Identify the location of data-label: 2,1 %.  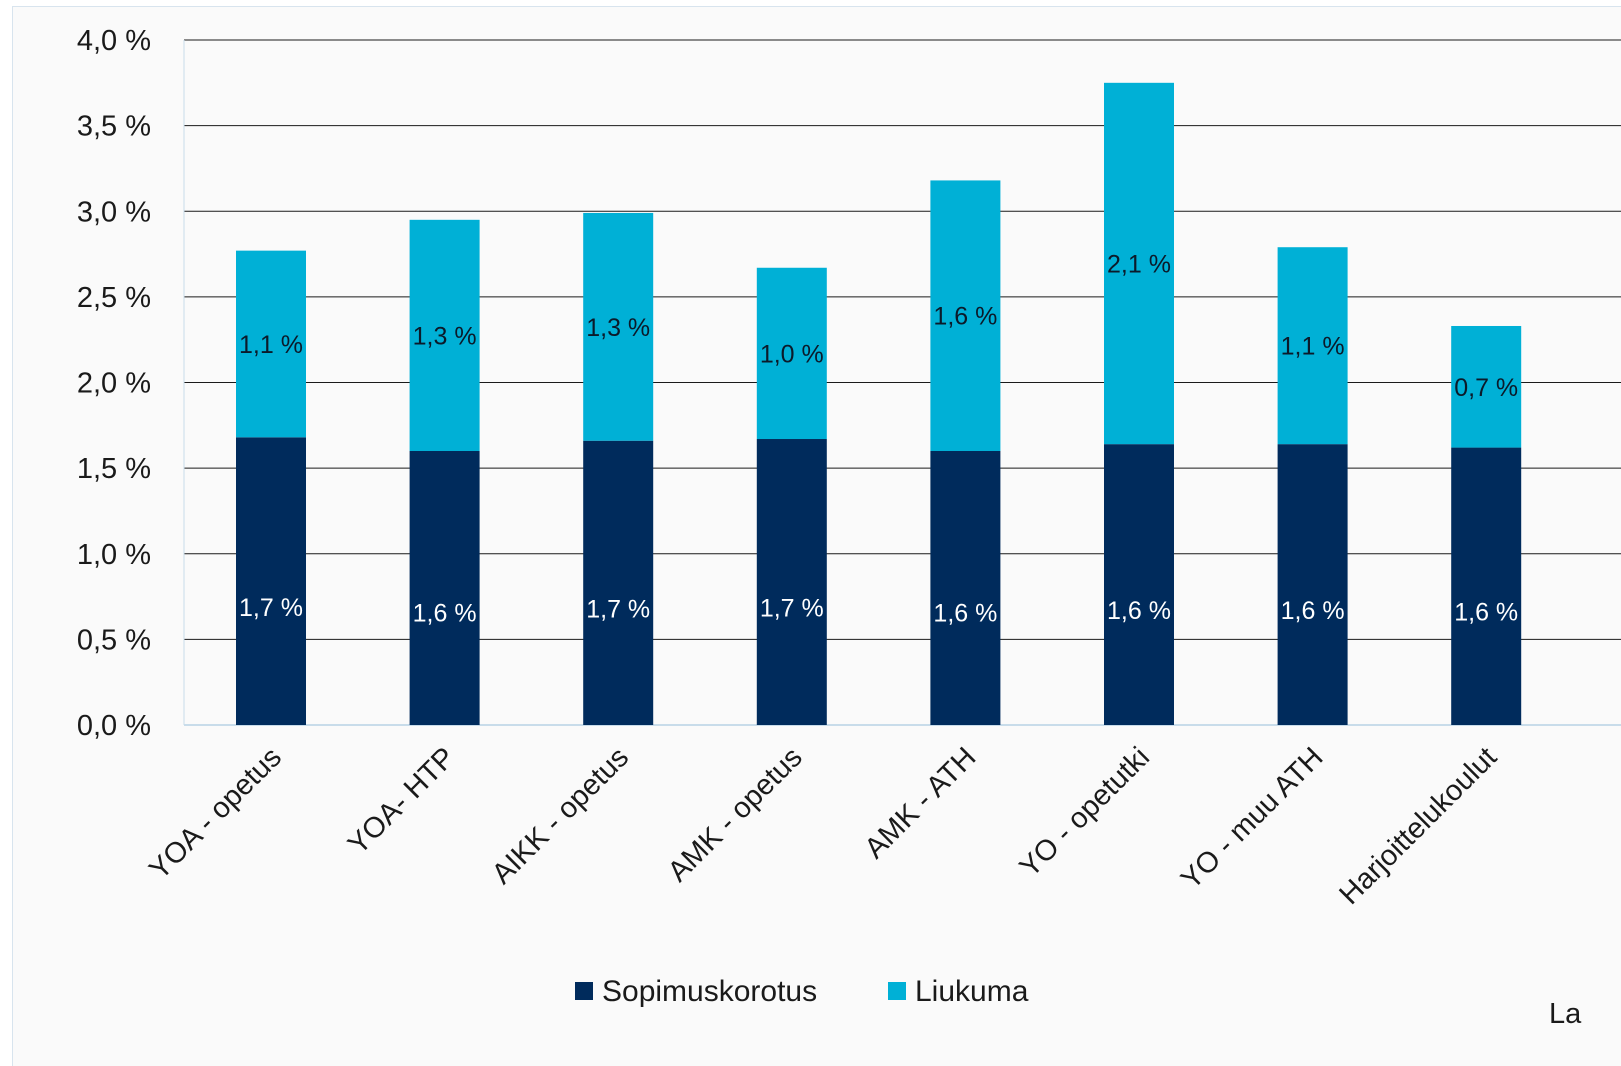
(1139, 264).